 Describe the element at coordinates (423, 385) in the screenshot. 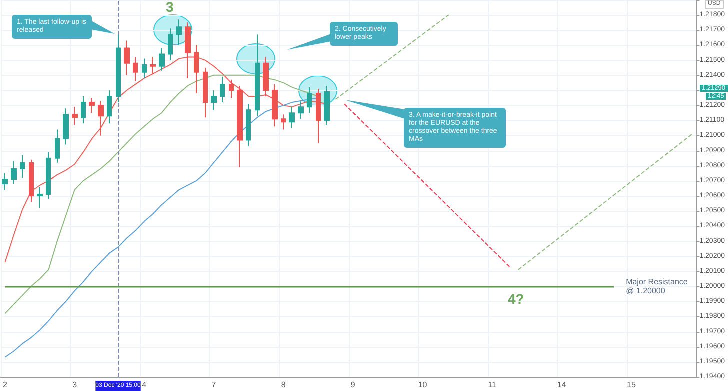

I see `x-tick-label: 10` at that location.